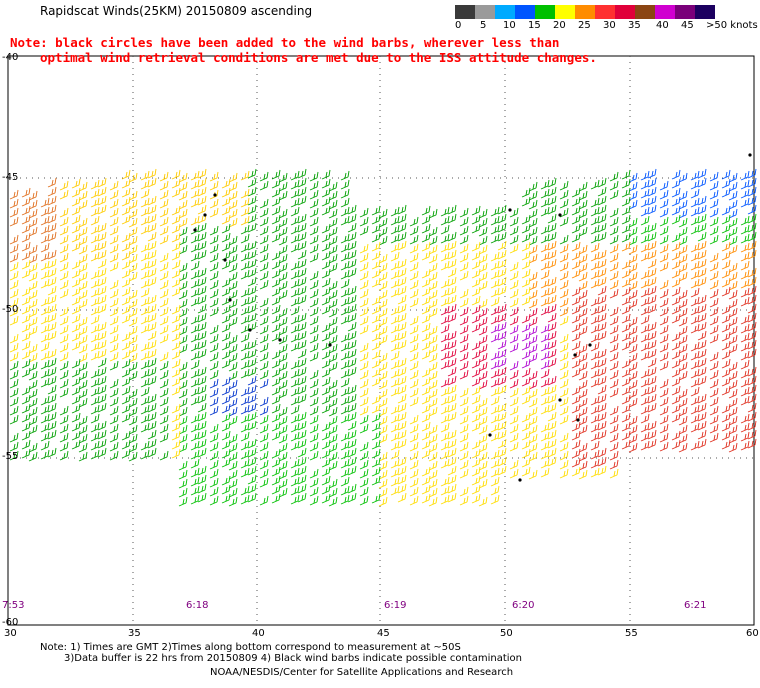 This screenshot has height=688, width=760. What do you see at coordinates (732, 25) in the screenshot?
I see `colorbar-label: >50 knots` at bounding box center [732, 25].